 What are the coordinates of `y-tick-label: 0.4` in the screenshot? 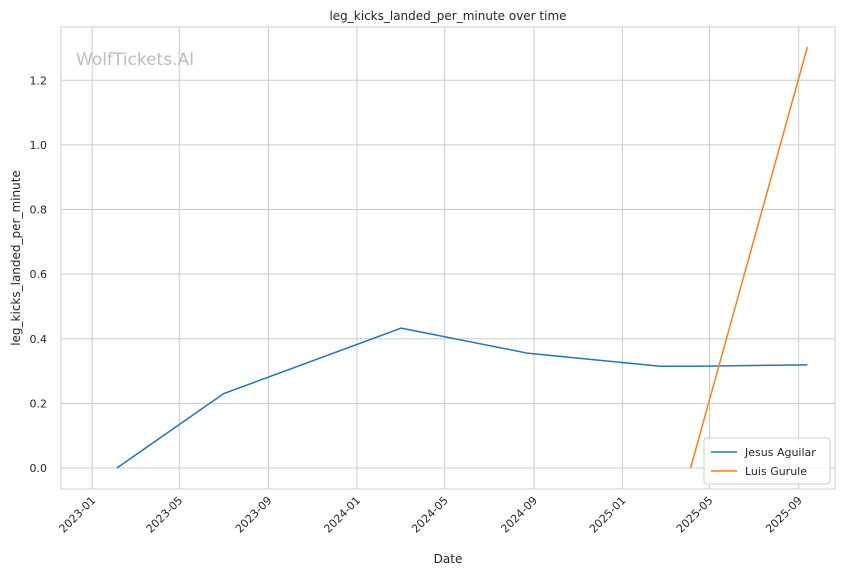 It's located at (39, 339).